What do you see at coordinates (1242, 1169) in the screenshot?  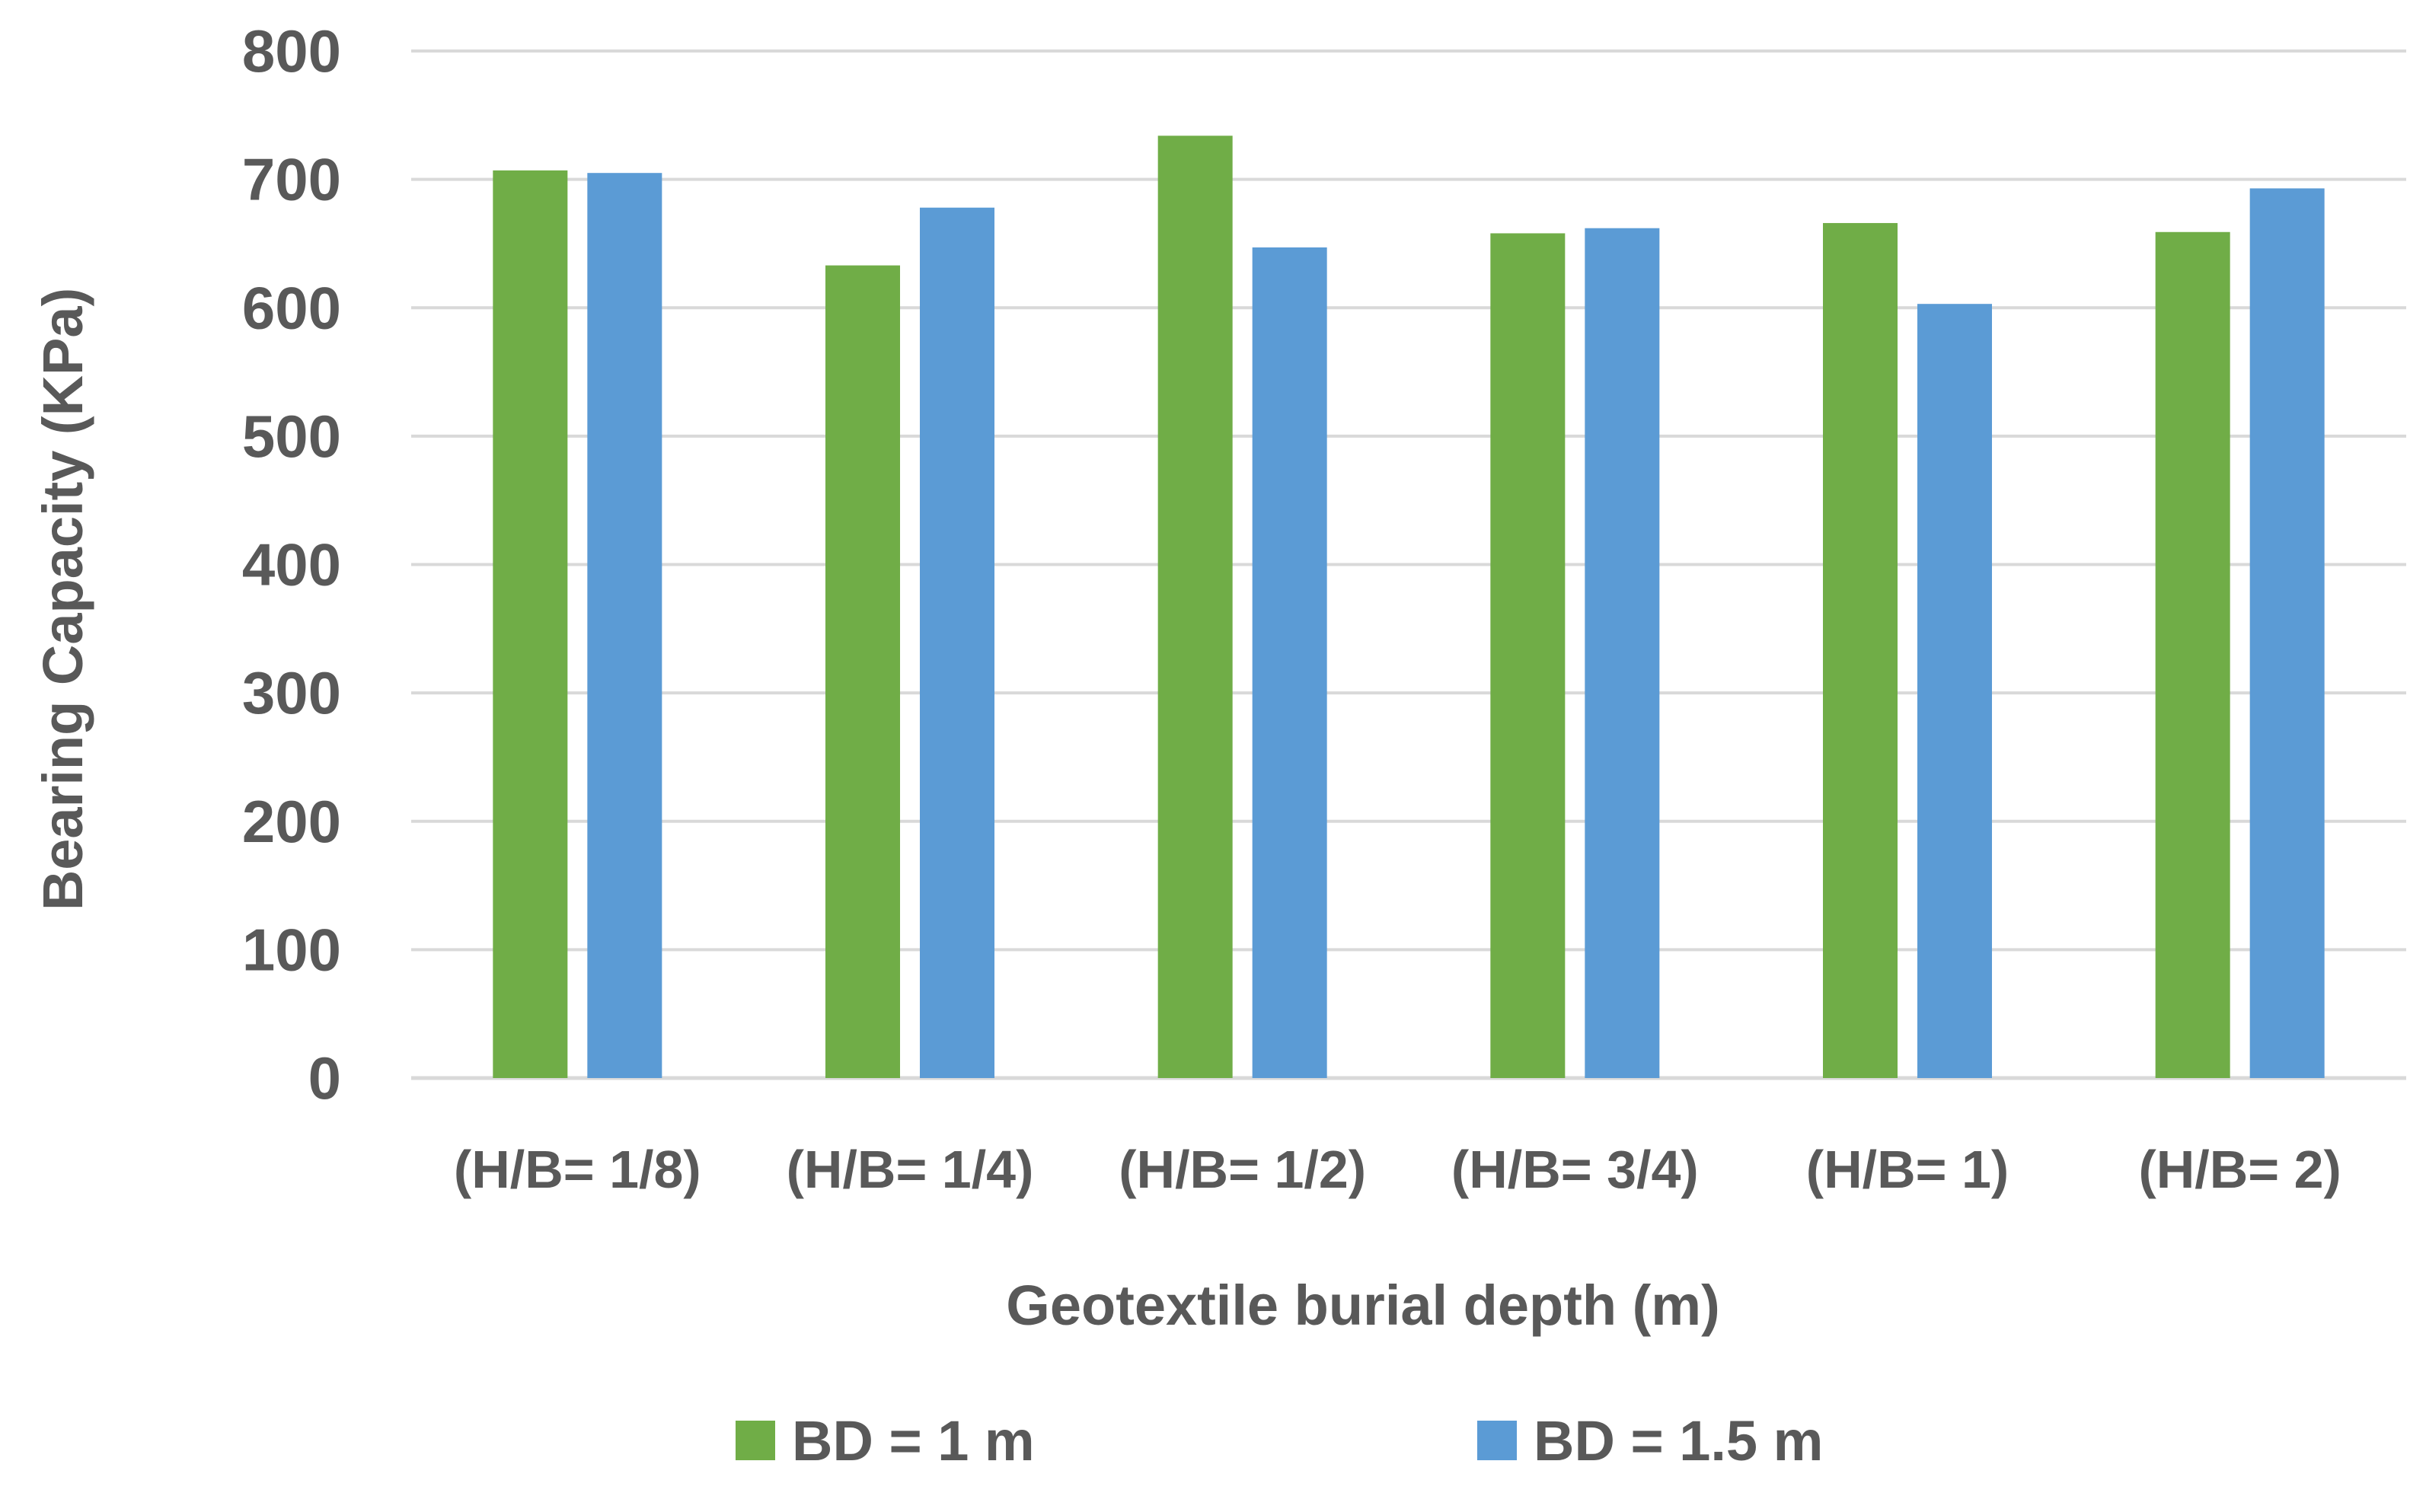 I see `x-tick-label: (H/B= 1/2)` at bounding box center [1242, 1169].